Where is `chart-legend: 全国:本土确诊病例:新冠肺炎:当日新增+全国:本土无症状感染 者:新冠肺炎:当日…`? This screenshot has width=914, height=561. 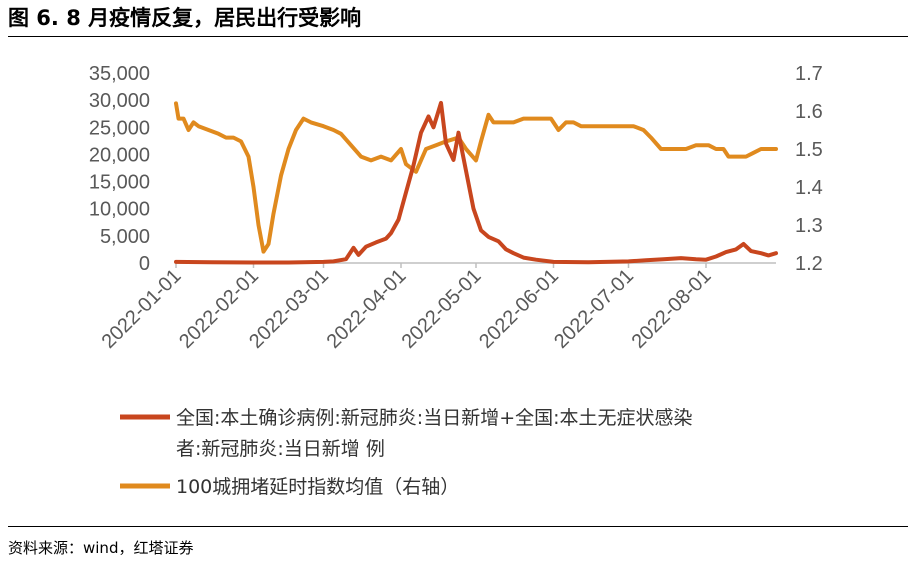 chart-legend: 全国:本土确诊病例:新冠肺炎:当日新增+全国:本土无症状感染 者:新冠肺炎:当日… is located at coordinates (406, 452).